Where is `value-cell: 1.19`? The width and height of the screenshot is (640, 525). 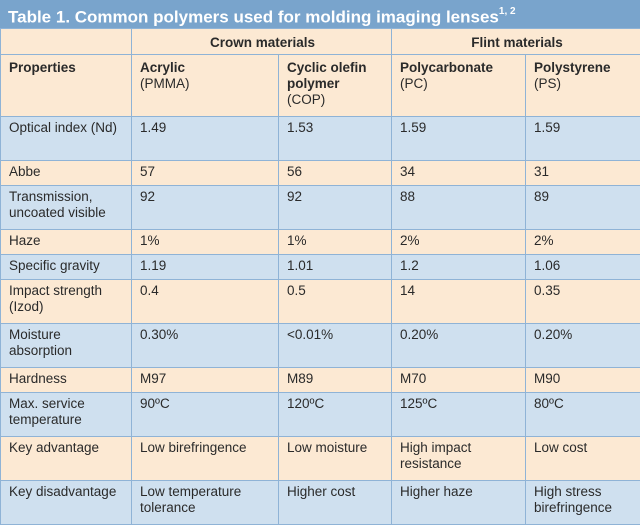 value-cell: 1.19 is located at coordinates (205, 267).